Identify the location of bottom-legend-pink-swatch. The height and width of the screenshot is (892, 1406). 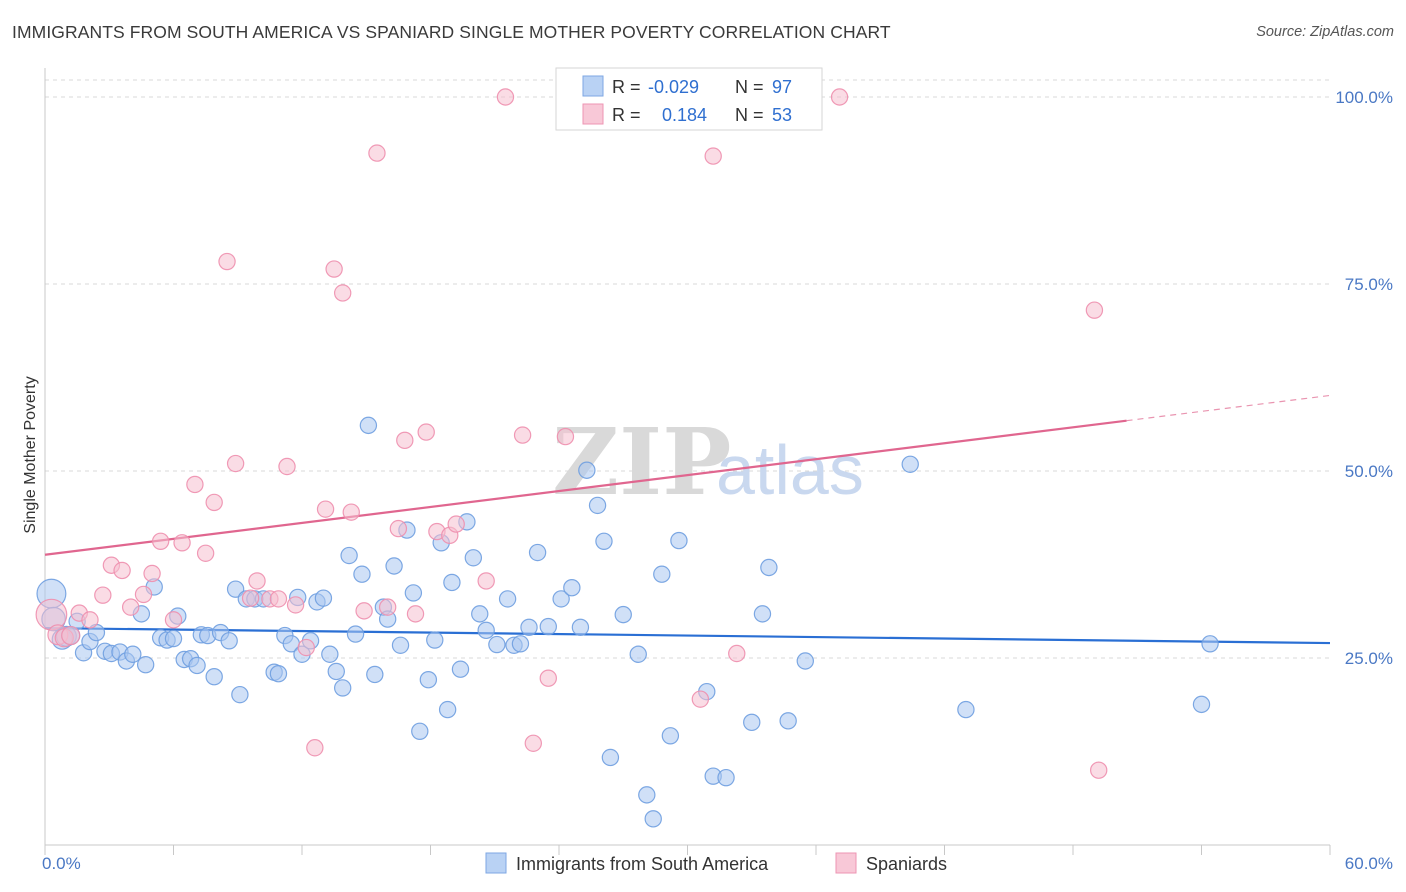
(846, 863).